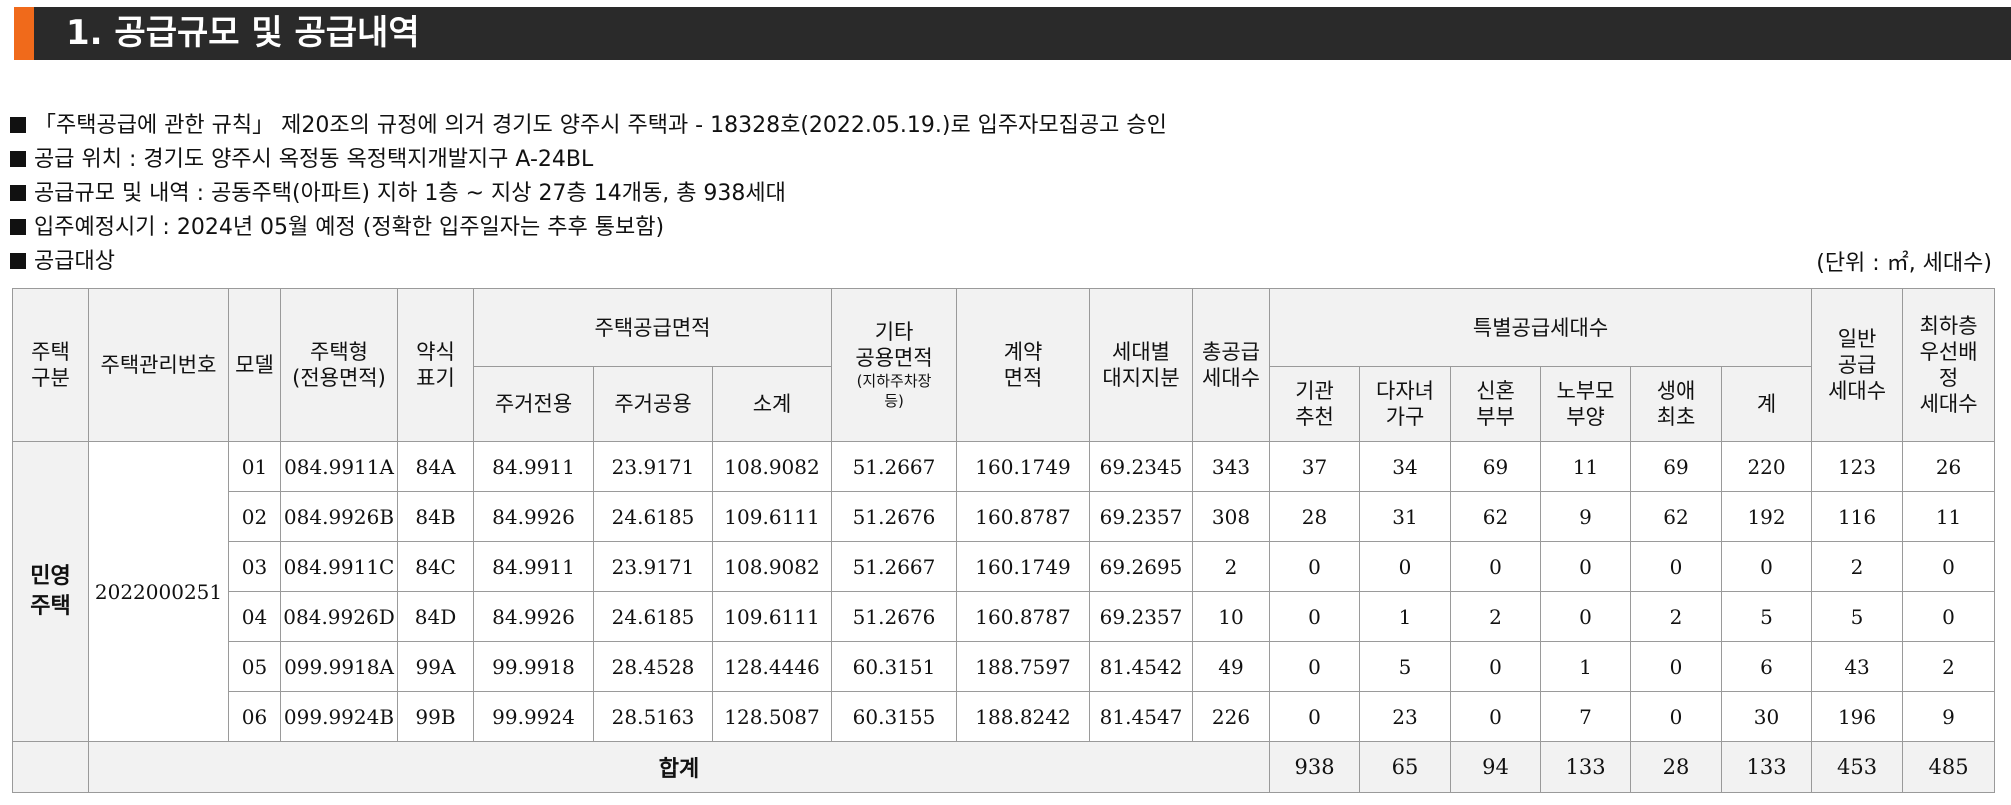  What do you see at coordinates (1023, 365) in the screenshot?
I see `header-contract-area: 계약 면적` at bounding box center [1023, 365].